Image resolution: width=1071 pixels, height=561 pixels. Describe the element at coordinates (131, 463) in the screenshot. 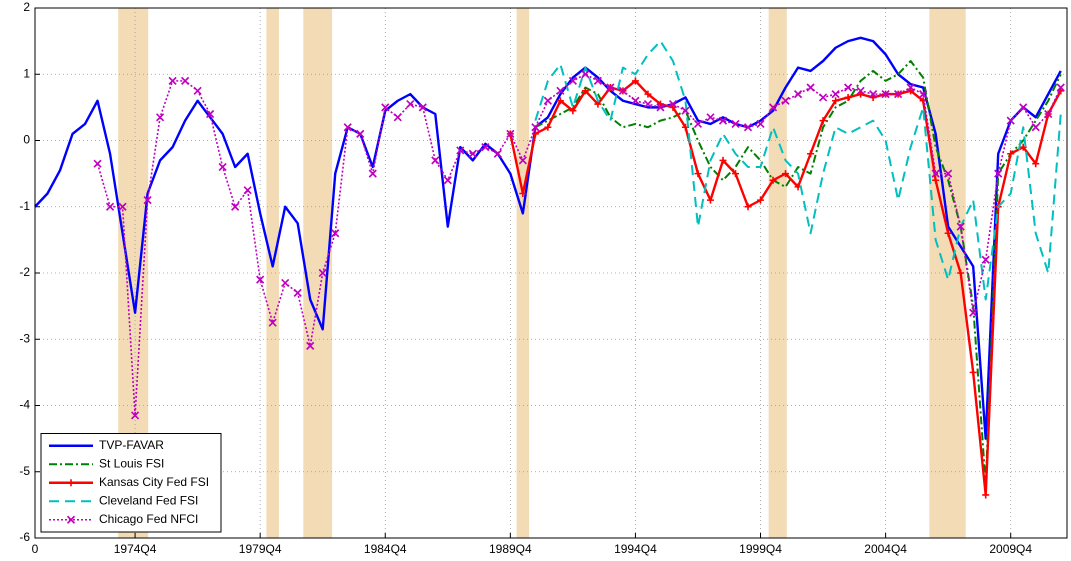

I see `legend-label: St Louis FSI` at that location.